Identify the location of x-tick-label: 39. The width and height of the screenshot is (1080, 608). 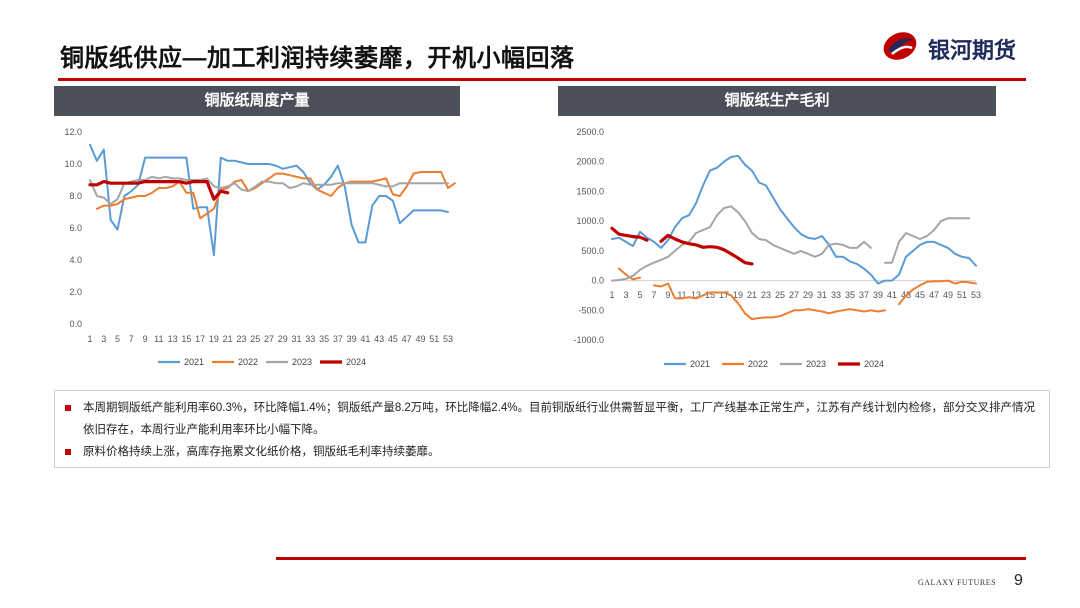
(878, 295).